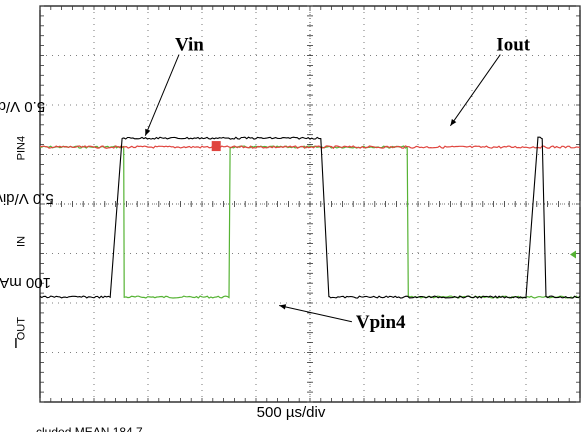  I want to click on iout-leader-line, so click(475, 90).